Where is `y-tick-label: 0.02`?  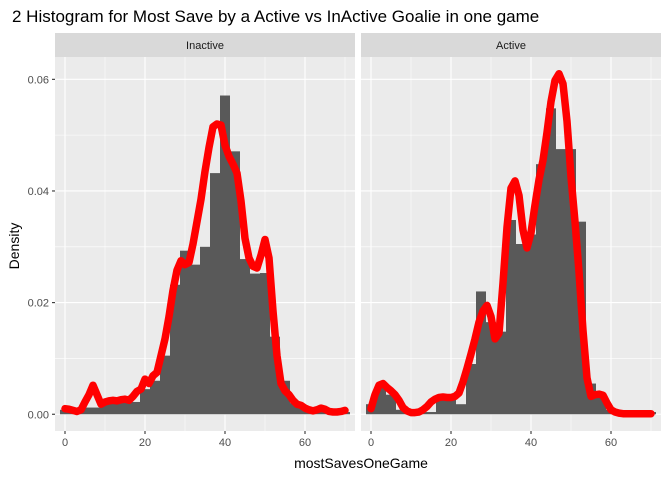
y-tick-label: 0.02 is located at coordinates (38, 304).